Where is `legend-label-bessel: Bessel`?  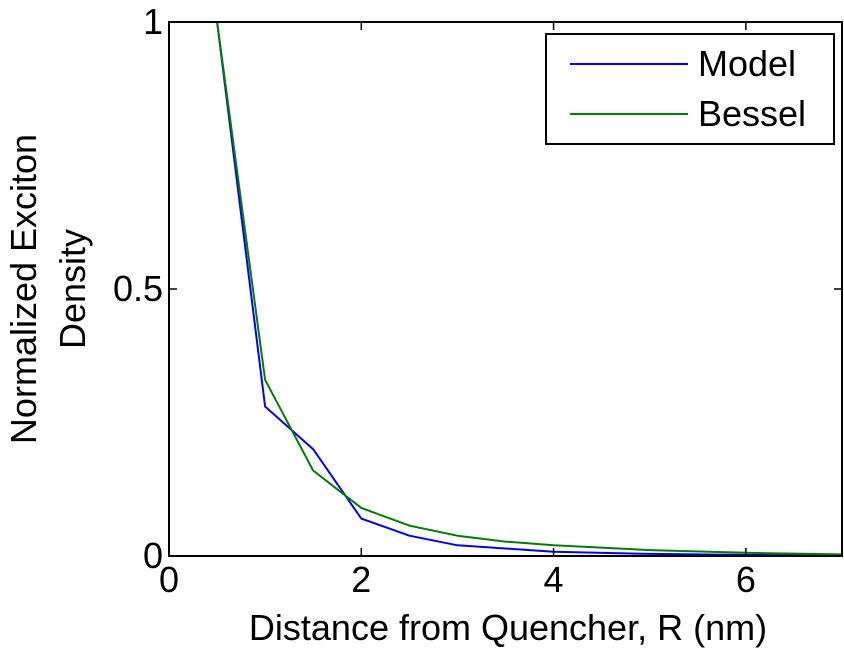 legend-label-bessel: Bessel is located at coordinates (752, 113).